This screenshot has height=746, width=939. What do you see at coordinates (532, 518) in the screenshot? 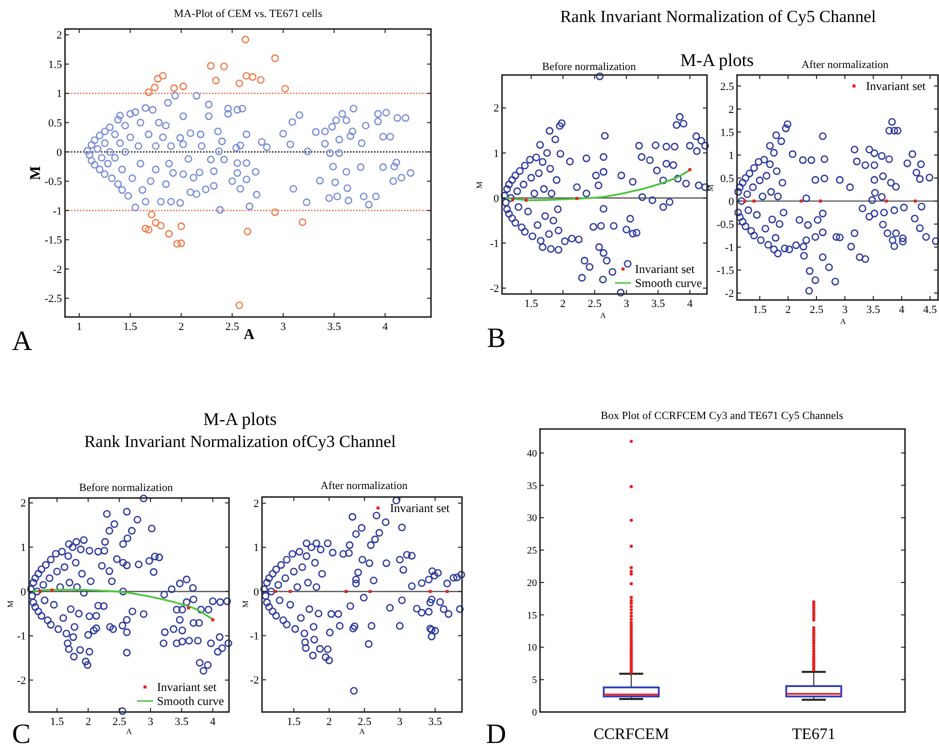
I see `y-tick-label: 30` at bounding box center [532, 518].